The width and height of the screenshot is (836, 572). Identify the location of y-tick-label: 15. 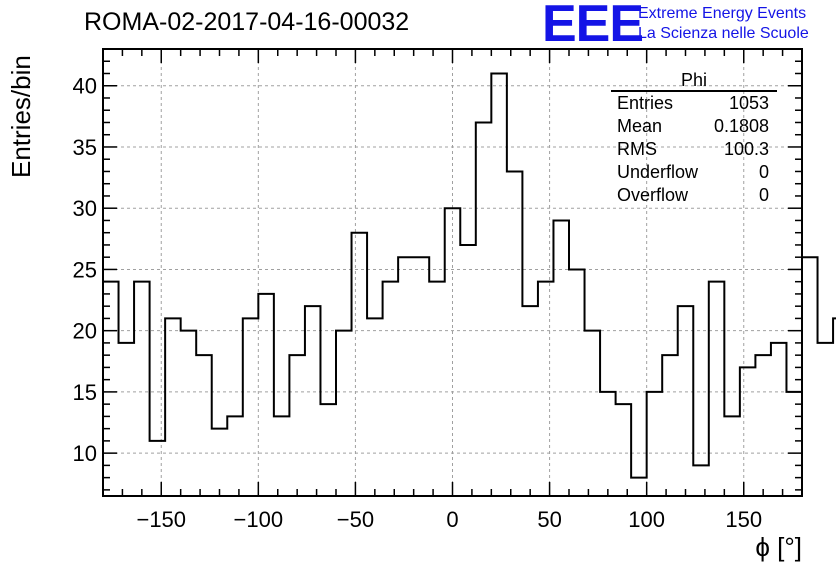
(85, 392).